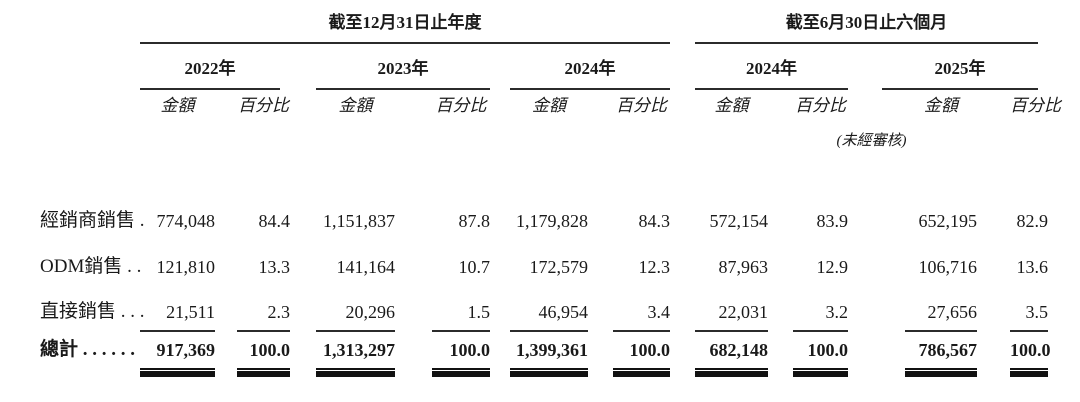  I want to click on percent-cell: 82.9, so click(1032, 221).